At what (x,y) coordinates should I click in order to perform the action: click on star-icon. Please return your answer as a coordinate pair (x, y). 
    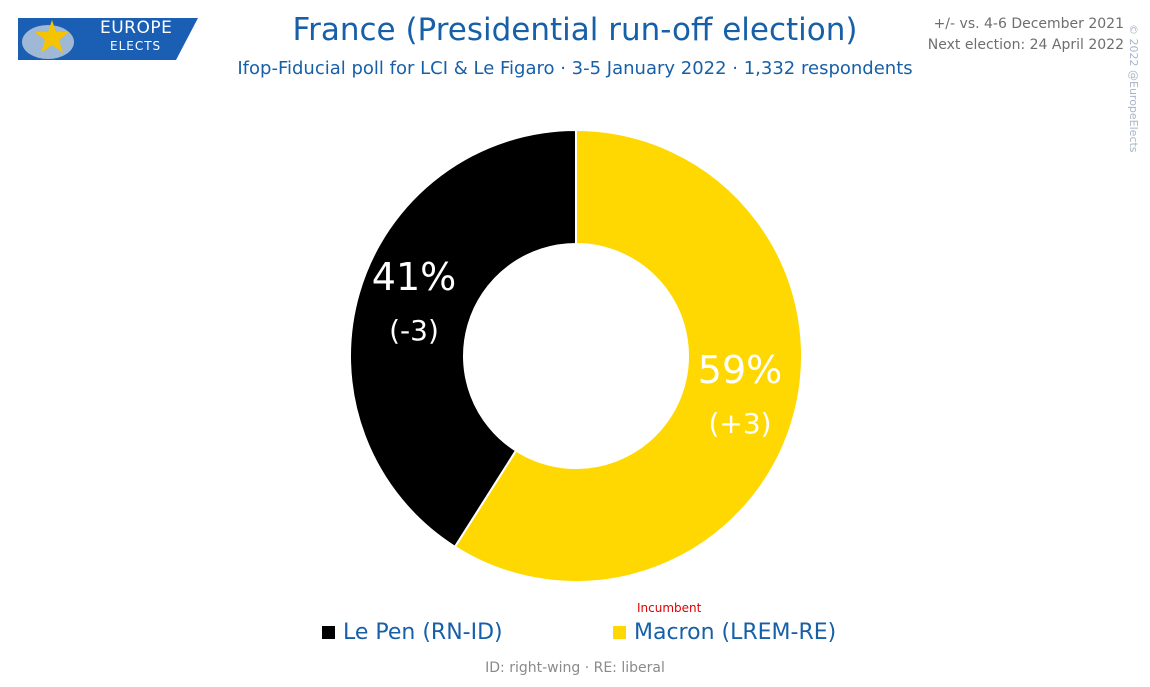
    Looking at the image, I should click on (52, 36).